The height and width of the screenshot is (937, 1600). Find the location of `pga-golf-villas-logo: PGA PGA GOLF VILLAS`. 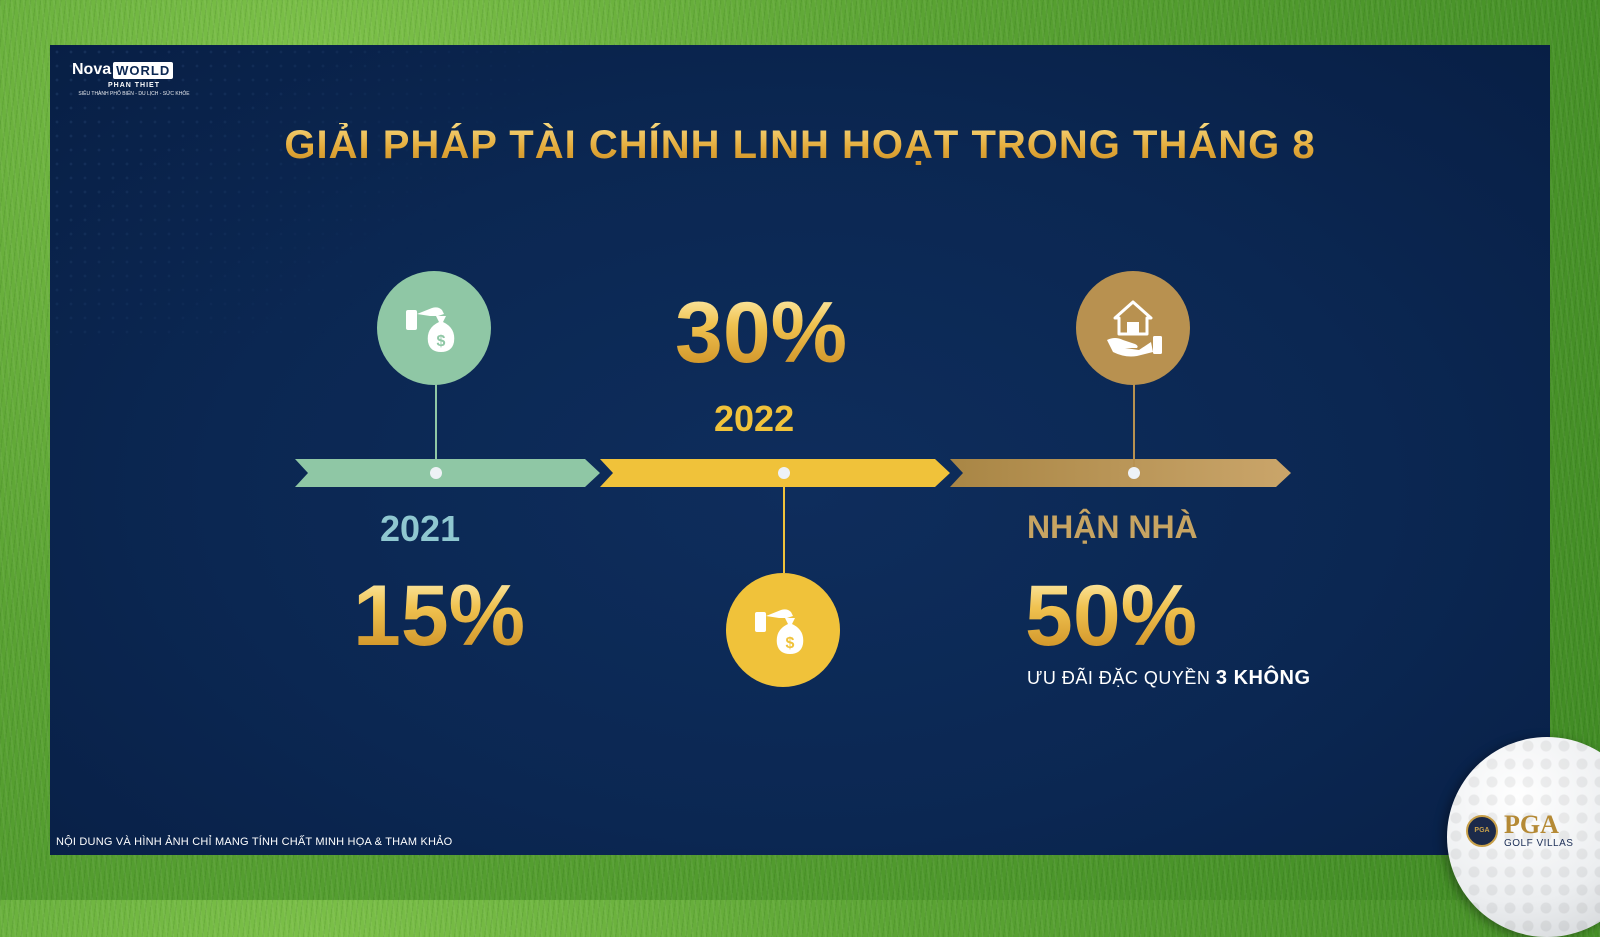

pga-golf-villas-logo: PGA PGA GOLF VILLAS is located at coordinates (1519, 830).